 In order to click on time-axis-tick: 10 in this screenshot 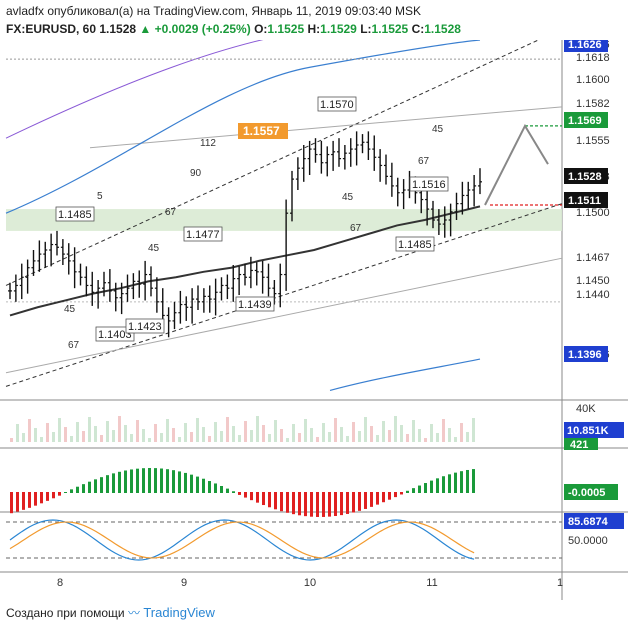, I will do `click(310, 583)`.